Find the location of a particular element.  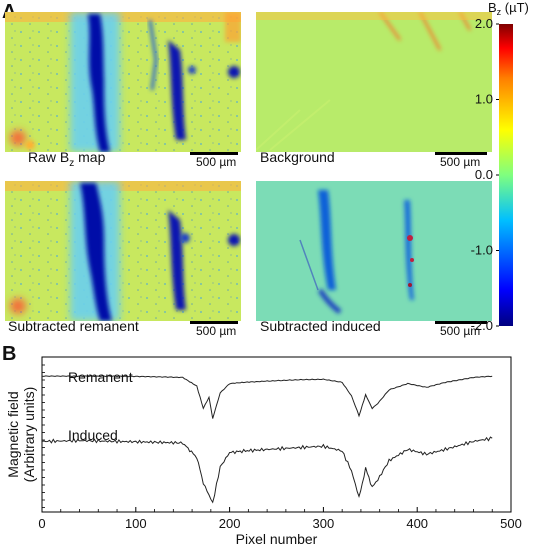

scalebar-raw: 500 µm is located at coordinates (214, 160).